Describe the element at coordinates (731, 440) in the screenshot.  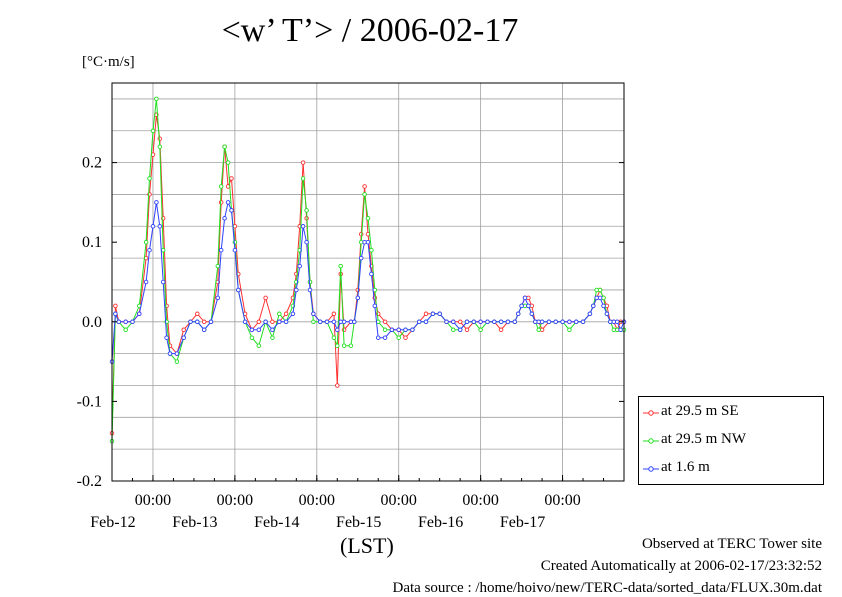
I see `legend: at 29.5 m SE at 29.5 m NW at 1.6 m` at that location.